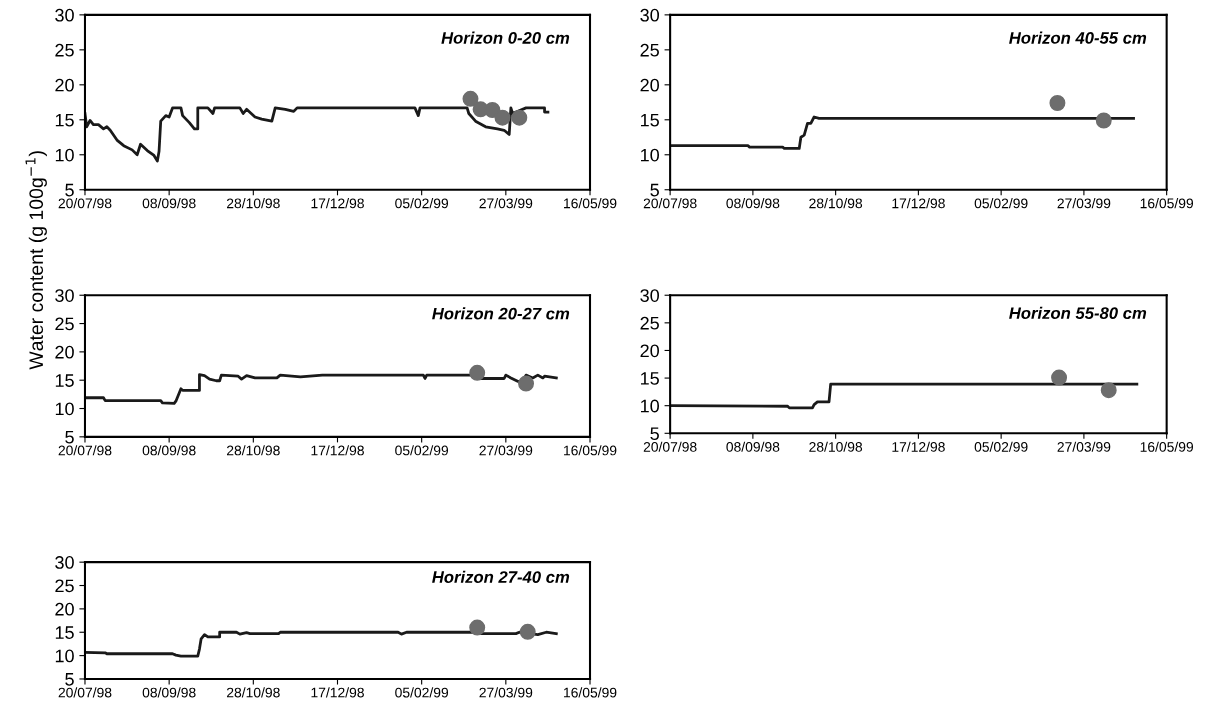 The width and height of the screenshot is (1214, 708). Describe the element at coordinates (36, 260) in the screenshot. I see `y-axis-title: Water content (g 100g$^{−1}$)` at that location.